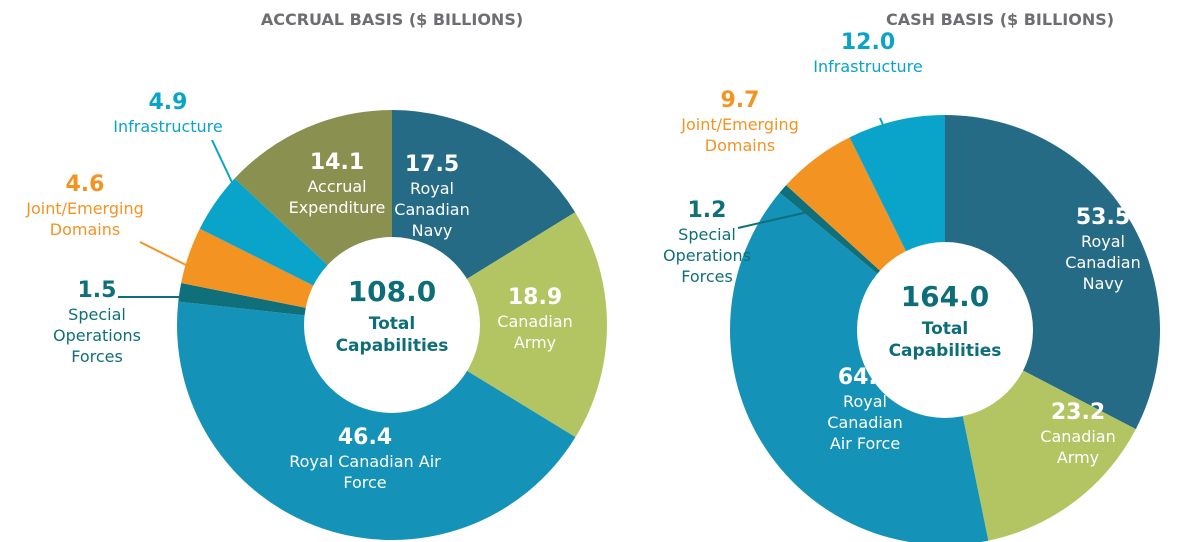  I want to click on slice-label: 18.9 Canadian Army, so click(535, 319).